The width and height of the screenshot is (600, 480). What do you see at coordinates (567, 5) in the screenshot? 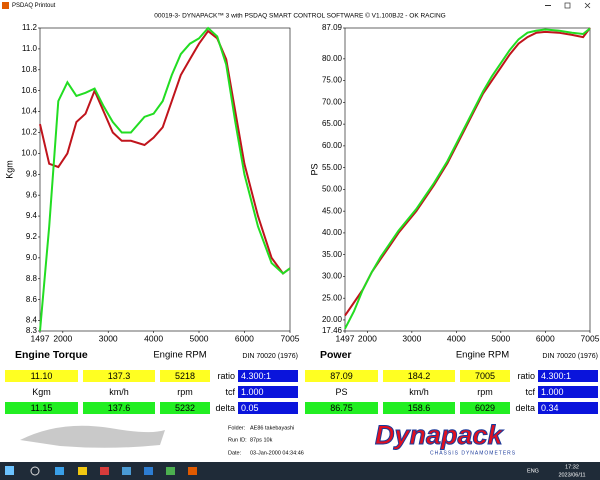
I see `maximize-button` at bounding box center [567, 5].